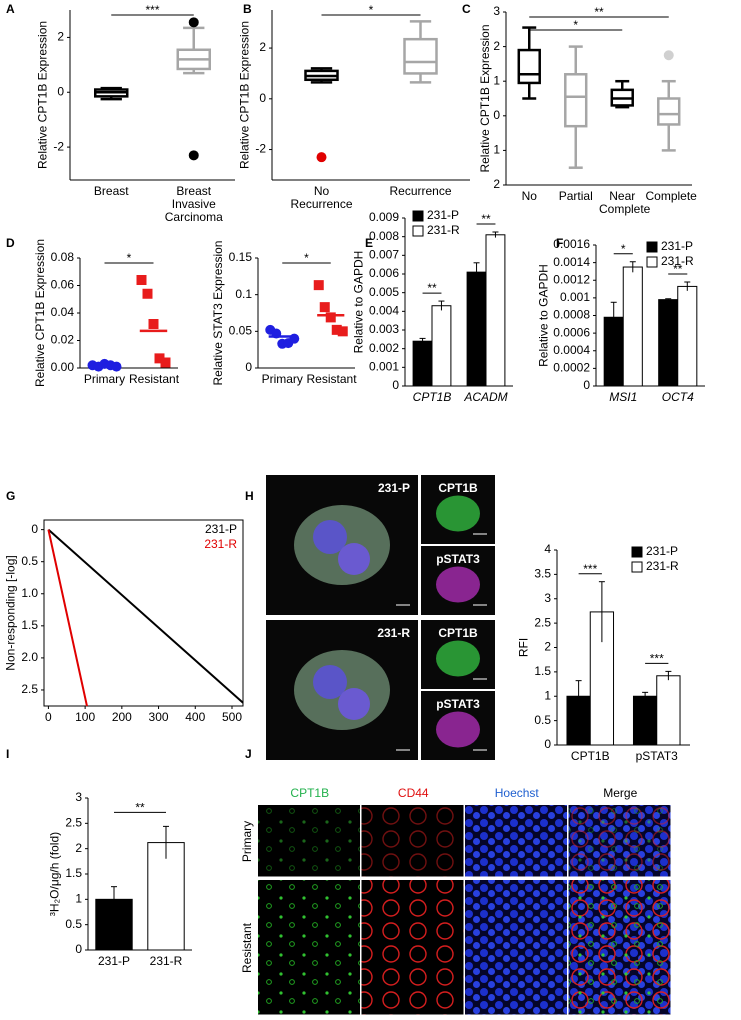 The width and height of the screenshot is (741, 1020). Describe the element at coordinates (523, 647) in the screenshot. I see `y-axis-label: RFI` at that location.